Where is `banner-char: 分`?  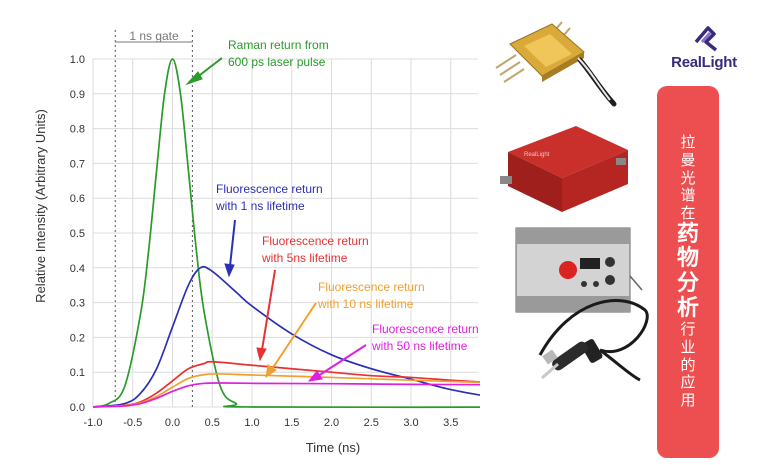
banner-char: 分 is located at coordinates (687, 283).